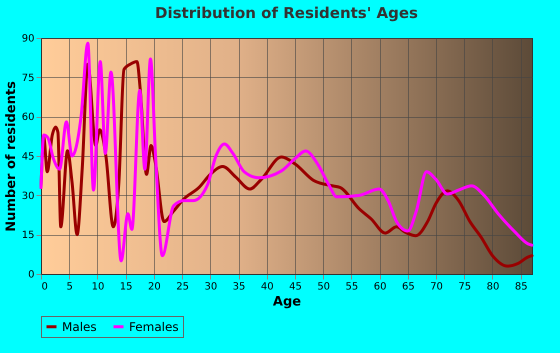  What do you see at coordinates (239, 287) in the screenshot?
I see `x-tick-label: 35` at bounding box center [239, 287].